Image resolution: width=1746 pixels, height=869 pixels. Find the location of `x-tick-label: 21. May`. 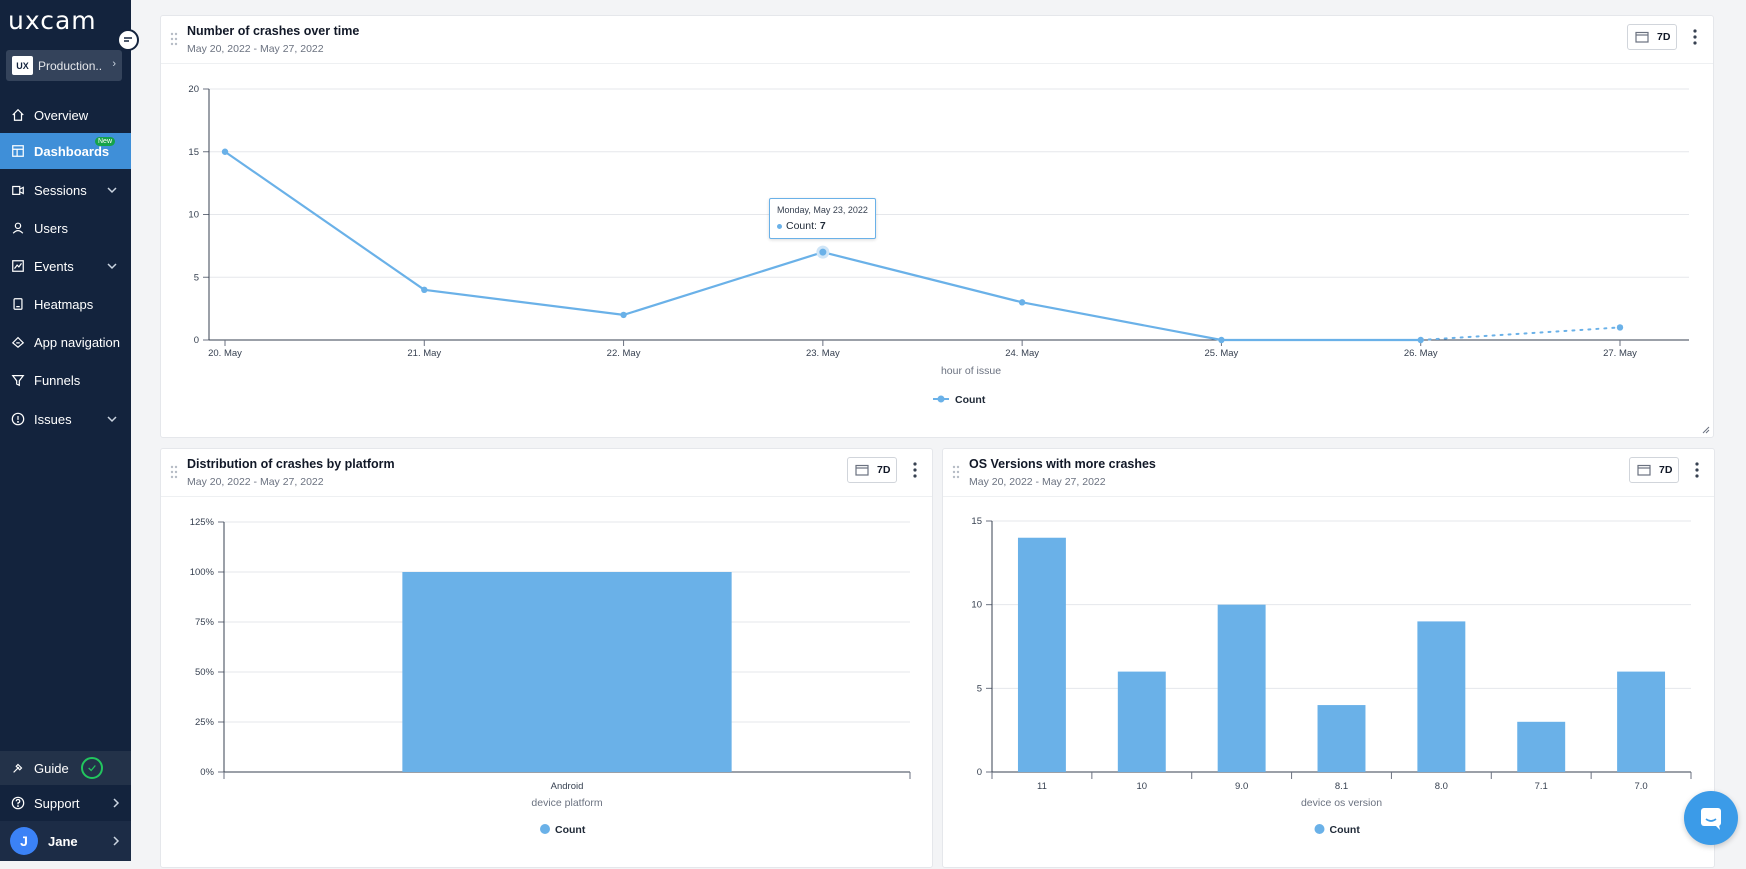

x-tick-label: 21. May is located at coordinates (424, 353).